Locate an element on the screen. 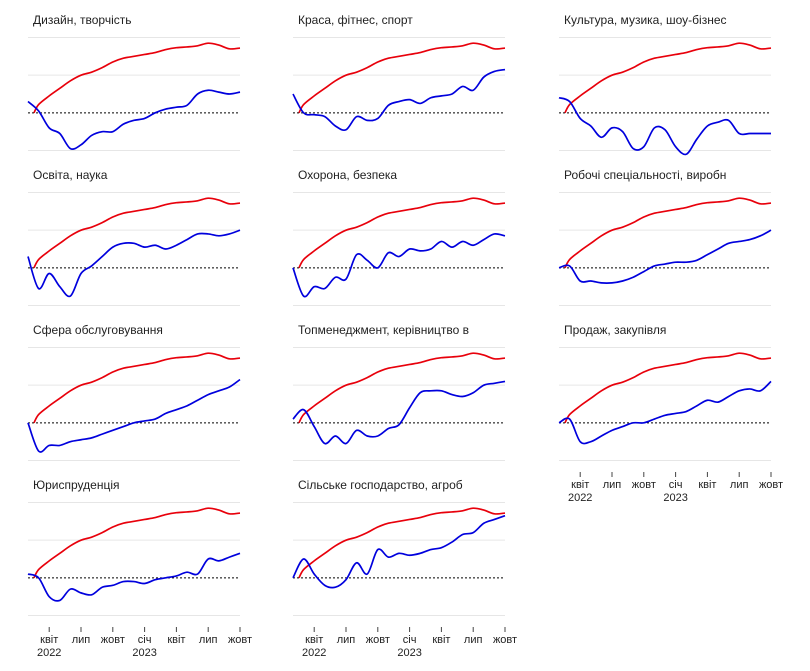 The width and height of the screenshot is (810, 671). panel-6: Робочі спеціальності, виробн is located at coordinates (665, 237).